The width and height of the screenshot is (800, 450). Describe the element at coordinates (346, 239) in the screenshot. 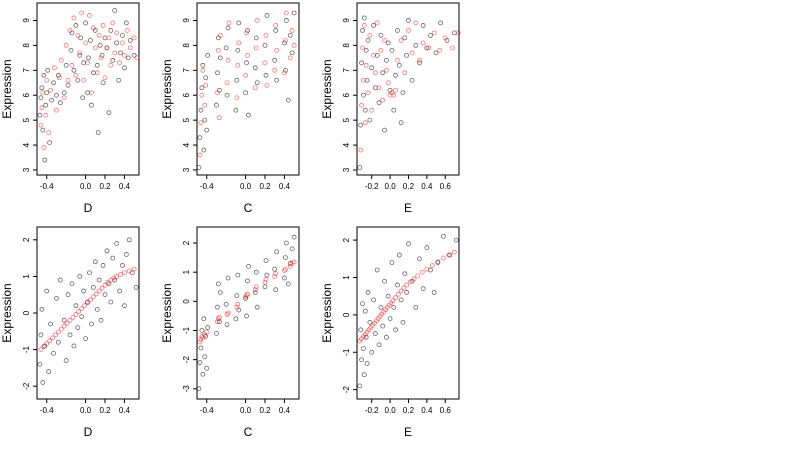

I see `y-tick-label: 2` at that location.